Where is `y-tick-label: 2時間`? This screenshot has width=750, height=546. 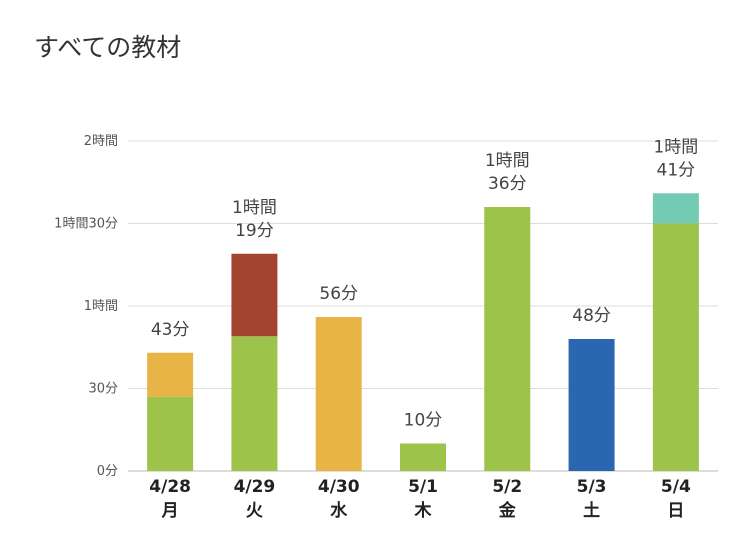
y-tick-label: 2時間 is located at coordinates (101, 141).